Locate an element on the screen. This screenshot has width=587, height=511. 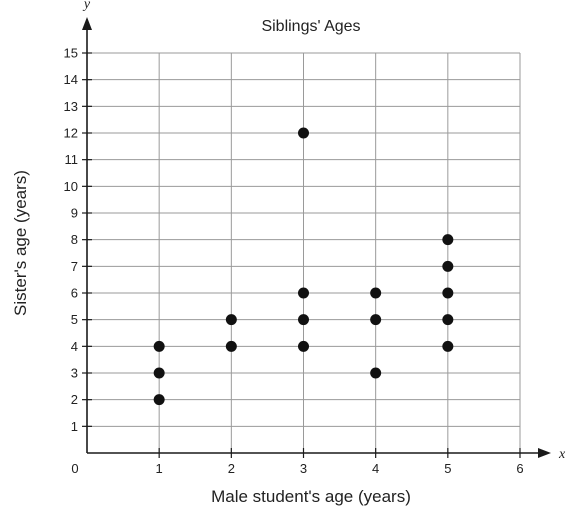
x-axis-title: Male student's age (years) is located at coordinates (311, 496).